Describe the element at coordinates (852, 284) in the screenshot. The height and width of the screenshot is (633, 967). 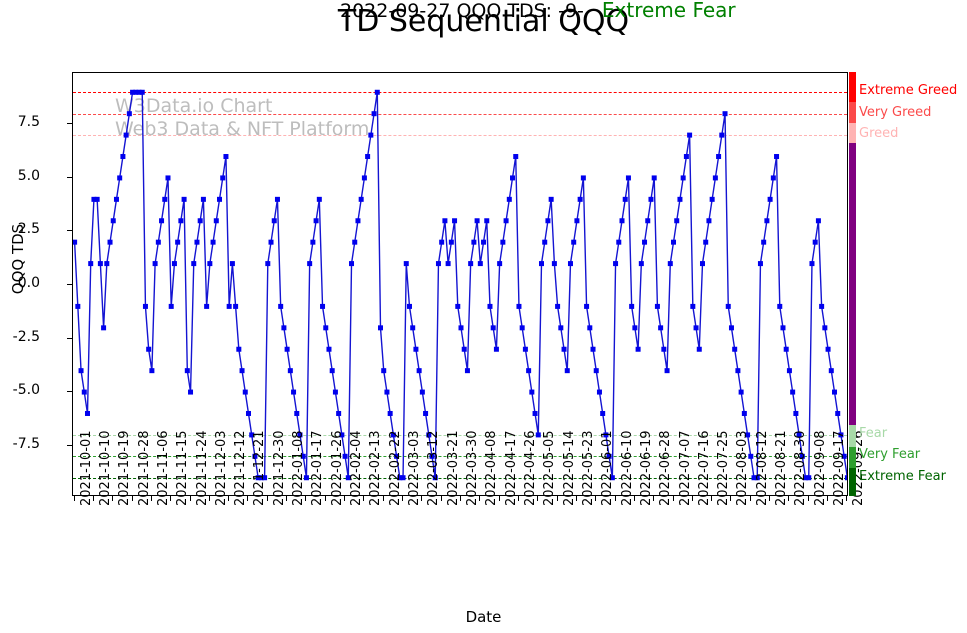
I see `sentiment-colorbar` at that location.